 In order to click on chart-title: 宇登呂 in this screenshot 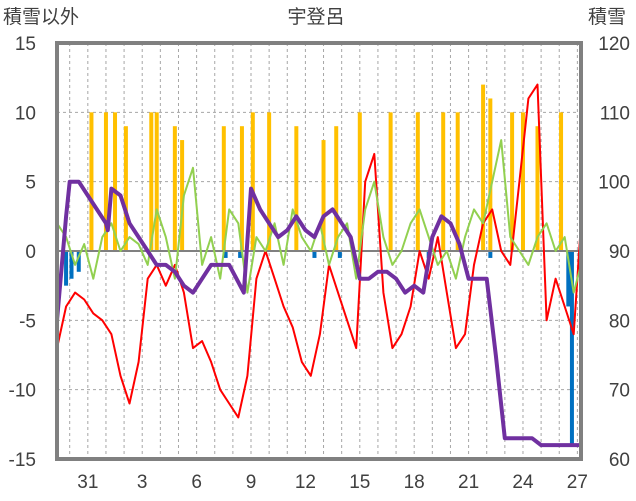, I will do `click(315, 17)`.